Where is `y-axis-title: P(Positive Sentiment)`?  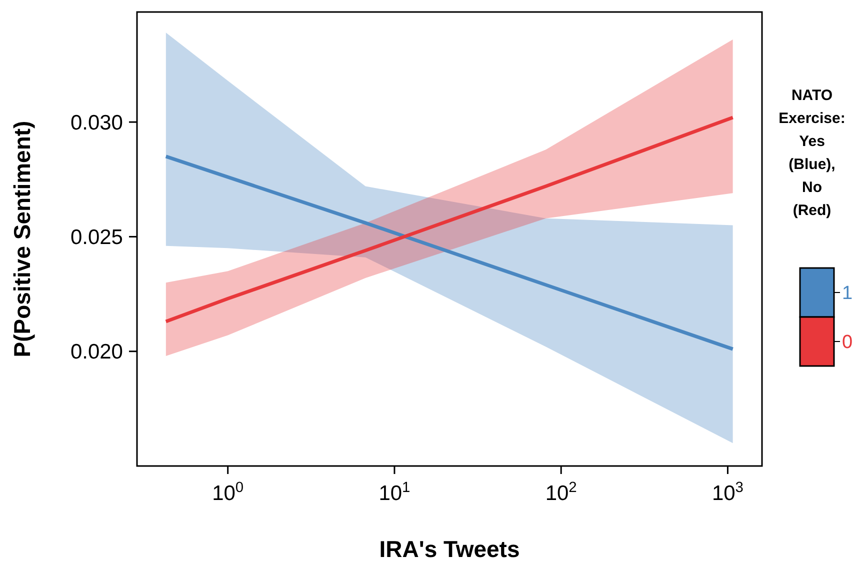
y-axis-title: P(Positive Sentiment) is located at coordinates (22, 239).